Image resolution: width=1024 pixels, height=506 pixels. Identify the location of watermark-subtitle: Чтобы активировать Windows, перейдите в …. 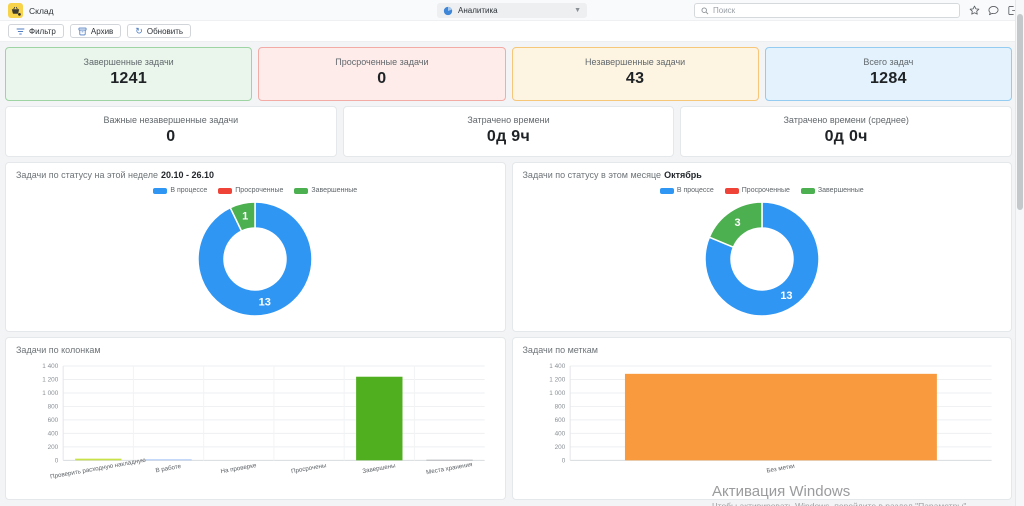
(840, 503).